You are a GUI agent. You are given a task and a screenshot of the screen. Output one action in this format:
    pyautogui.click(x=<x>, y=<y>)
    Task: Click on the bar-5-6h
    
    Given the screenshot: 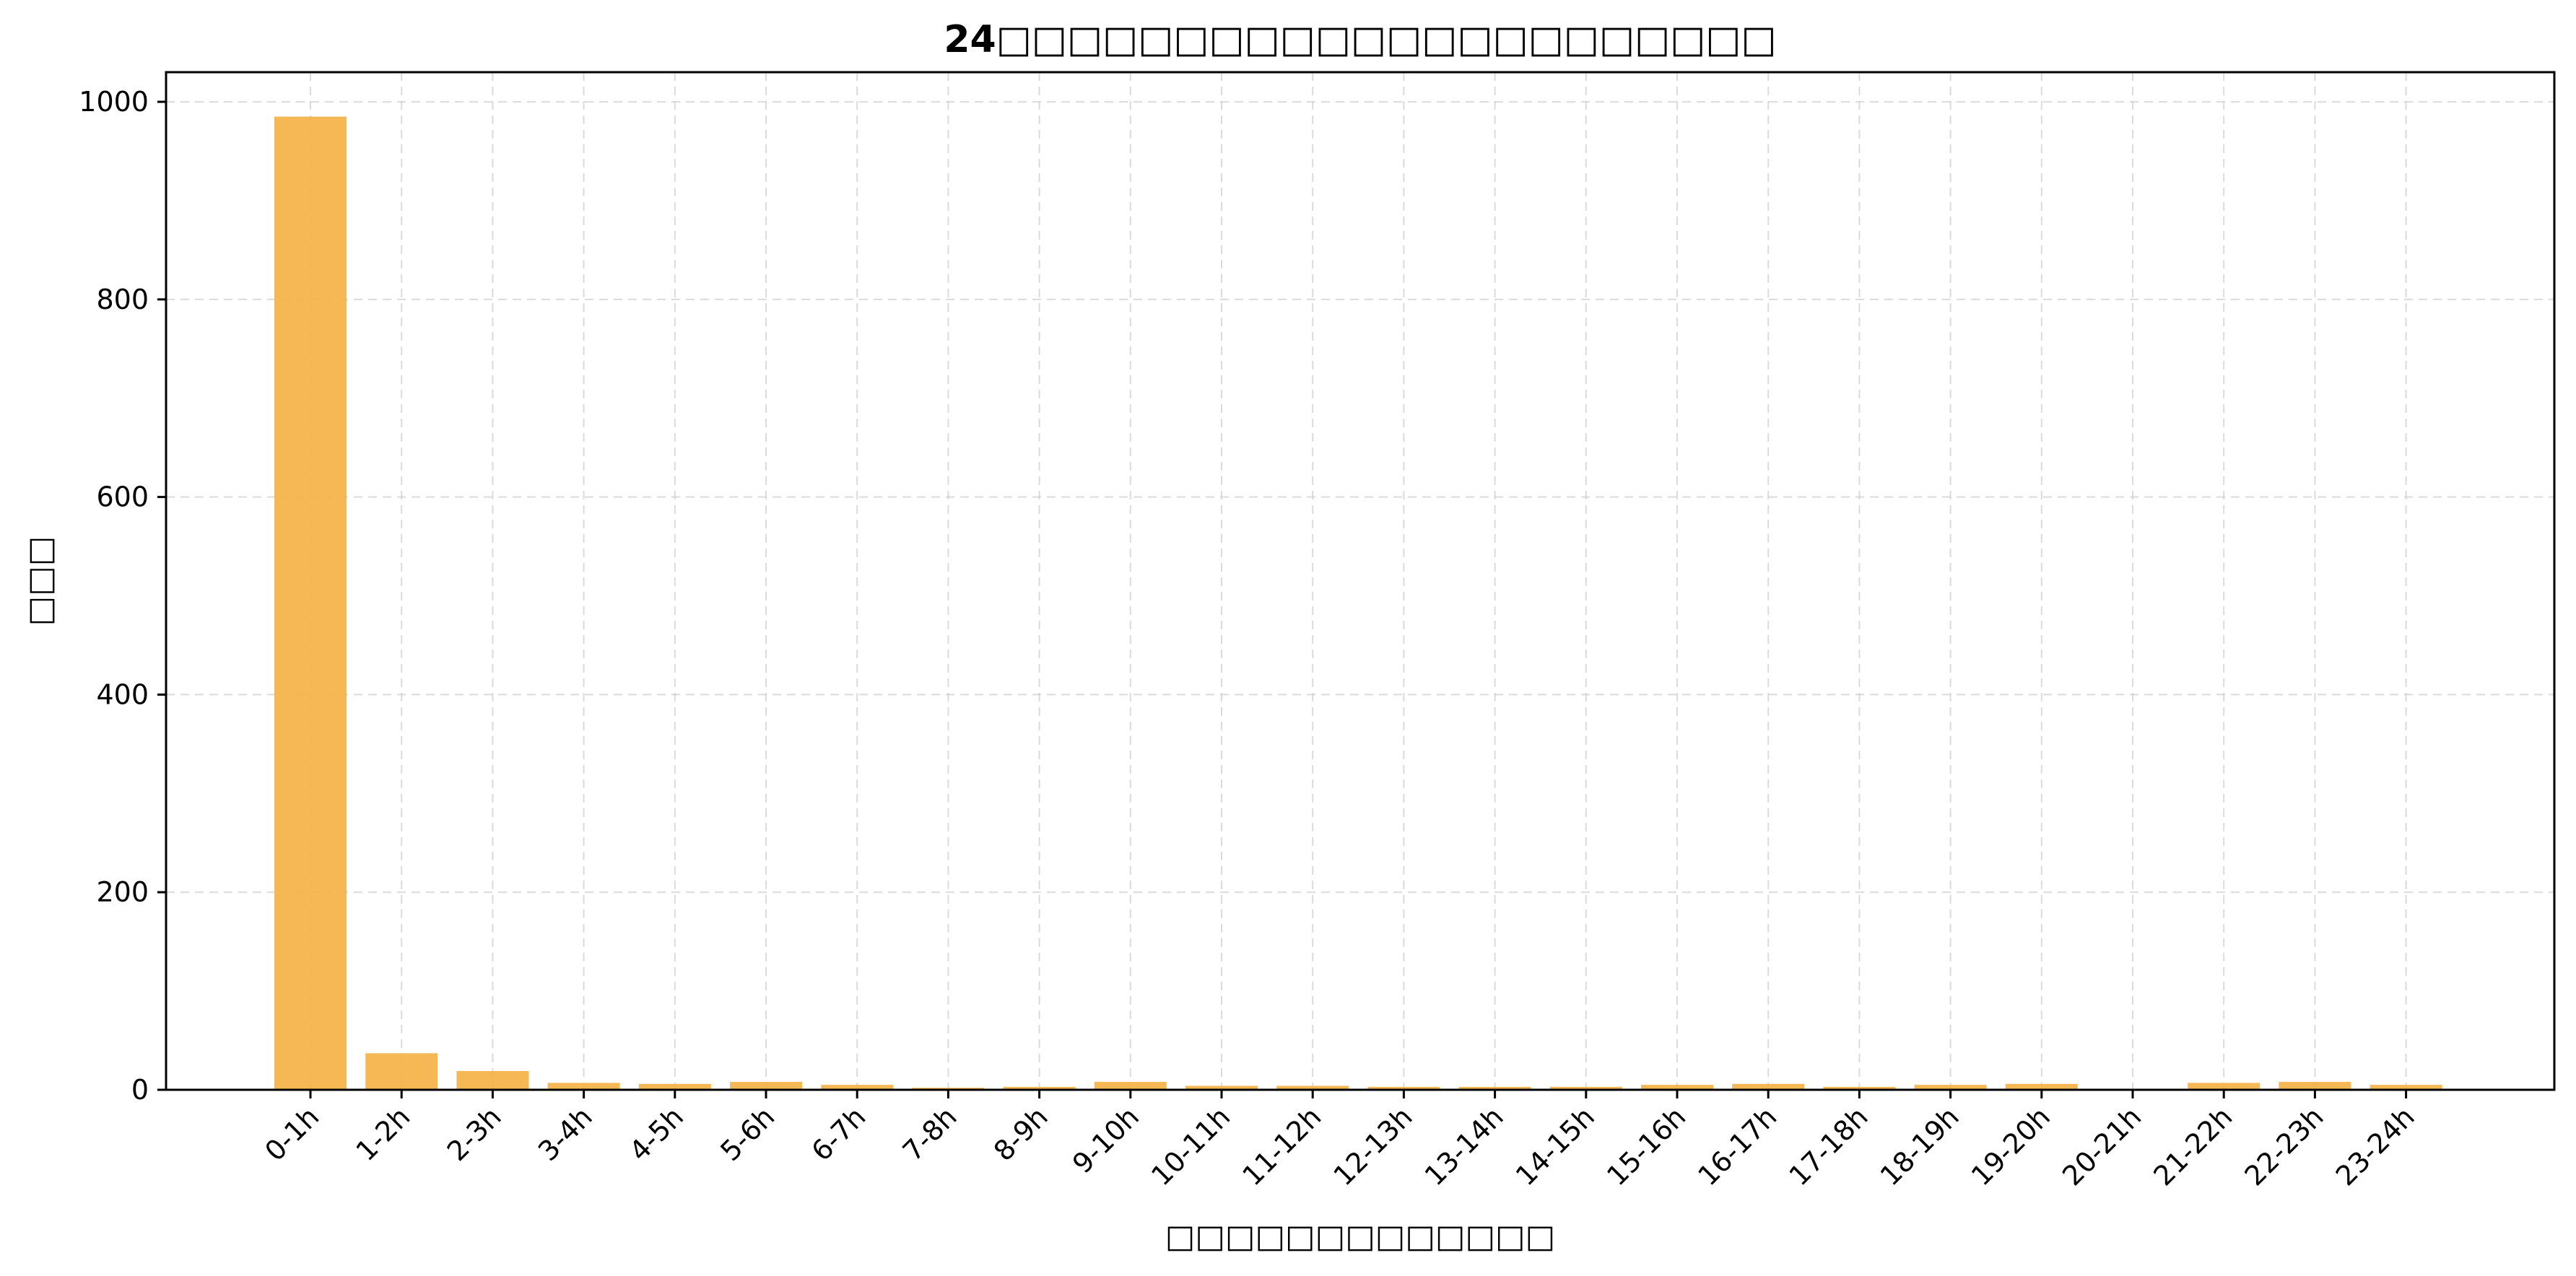 What is the action you would take?
    pyautogui.click(x=766, y=1086)
    